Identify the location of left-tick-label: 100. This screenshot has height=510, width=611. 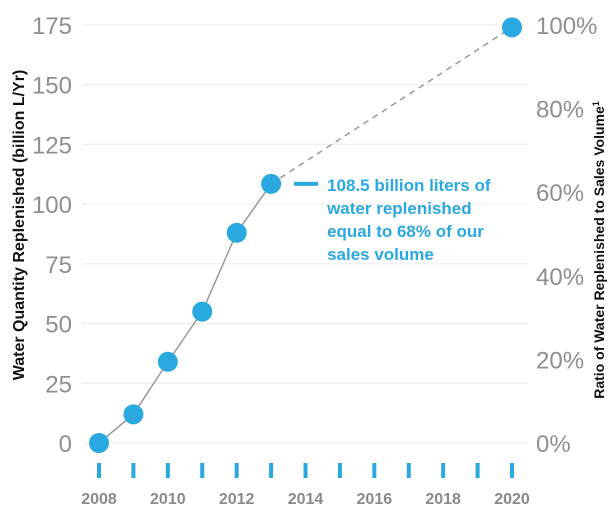
(52, 205).